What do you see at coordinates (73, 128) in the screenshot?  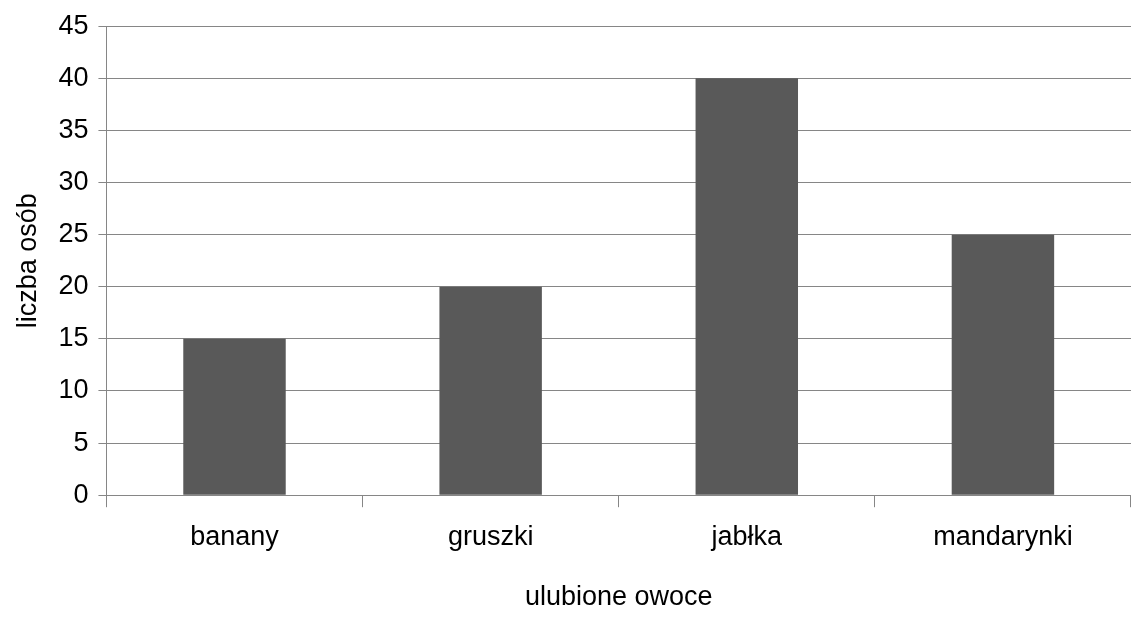 I see `y-tick-label: 35` at bounding box center [73, 128].